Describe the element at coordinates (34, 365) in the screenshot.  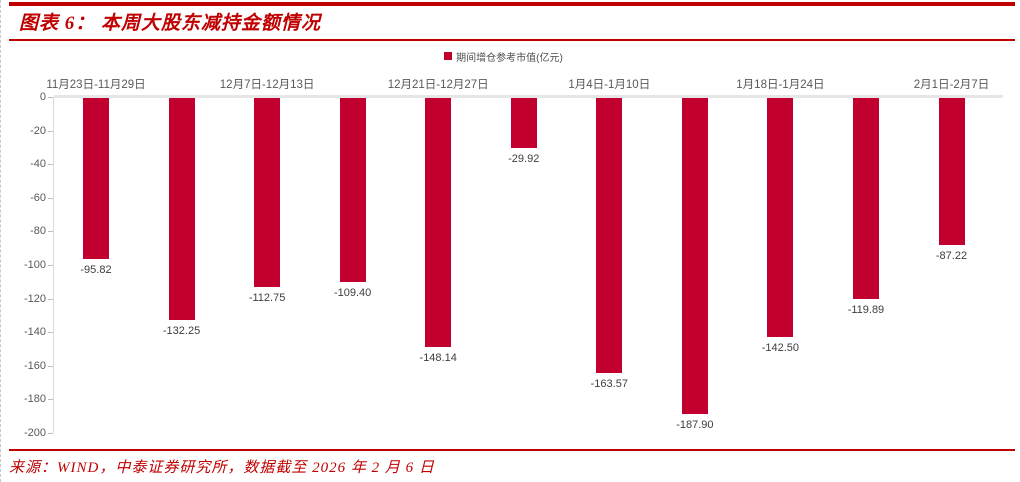
I see `y-axis-label: -160` at that location.